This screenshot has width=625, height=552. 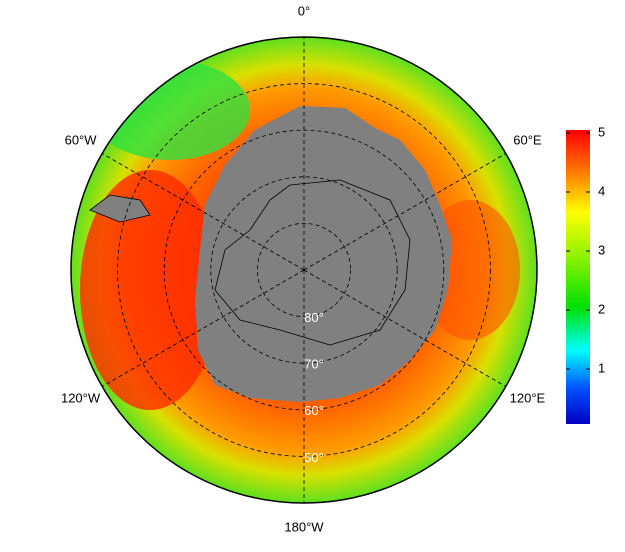 I want to click on latitude-label: 50°, so click(x=314, y=457).